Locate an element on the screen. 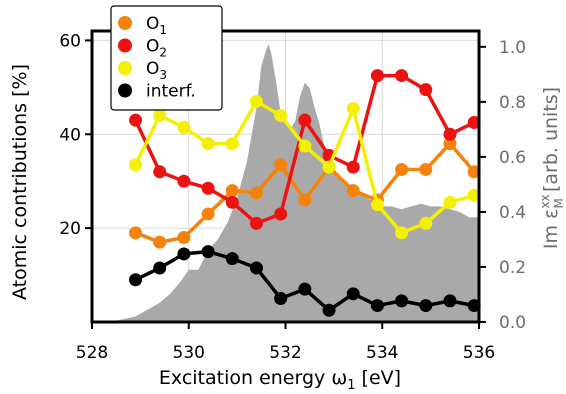  y2-tick-label: 0.6 is located at coordinates (512, 158).